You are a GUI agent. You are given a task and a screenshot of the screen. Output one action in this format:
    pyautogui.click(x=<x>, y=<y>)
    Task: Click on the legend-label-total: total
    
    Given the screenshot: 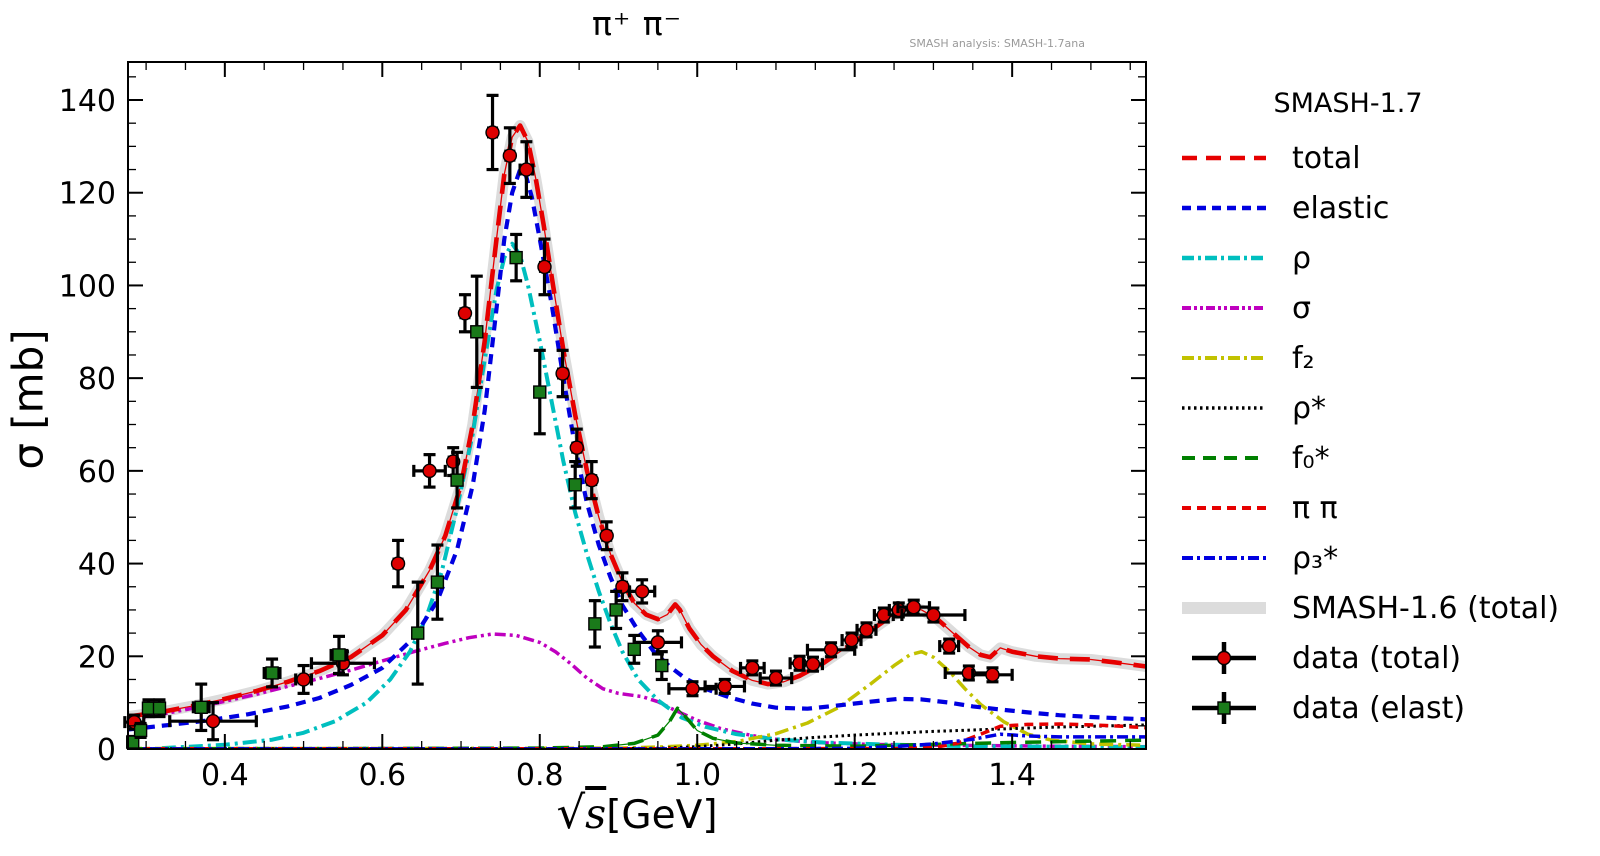 What is the action you would take?
    pyautogui.click(x=1326, y=158)
    